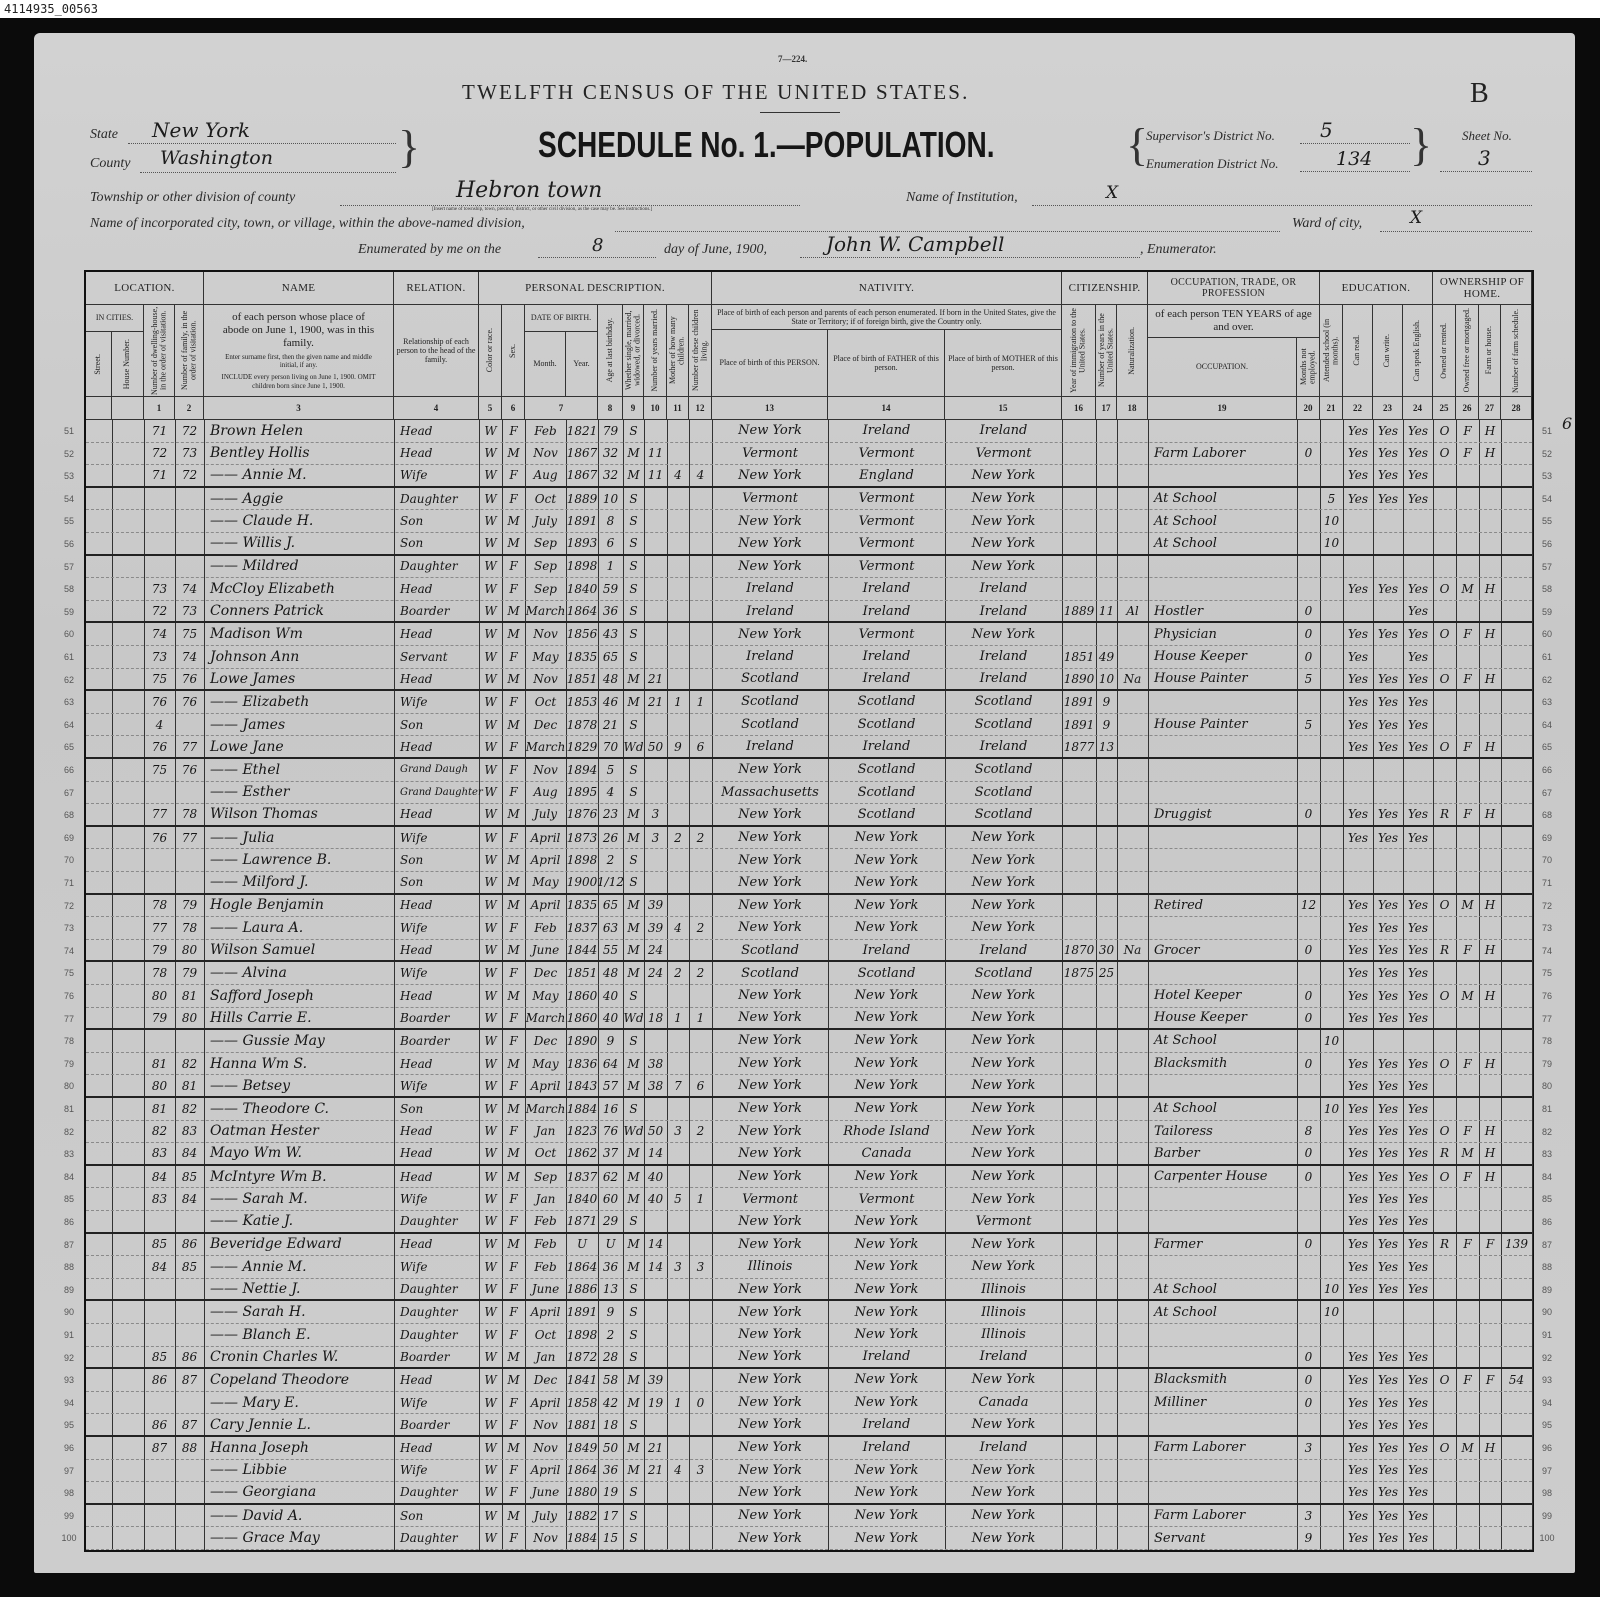 The height and width of the screenshot is (1597, 1600). Describe the element at coordinates (1546, 476) in the screenshot. I see `line-number-right: 53` at that location.